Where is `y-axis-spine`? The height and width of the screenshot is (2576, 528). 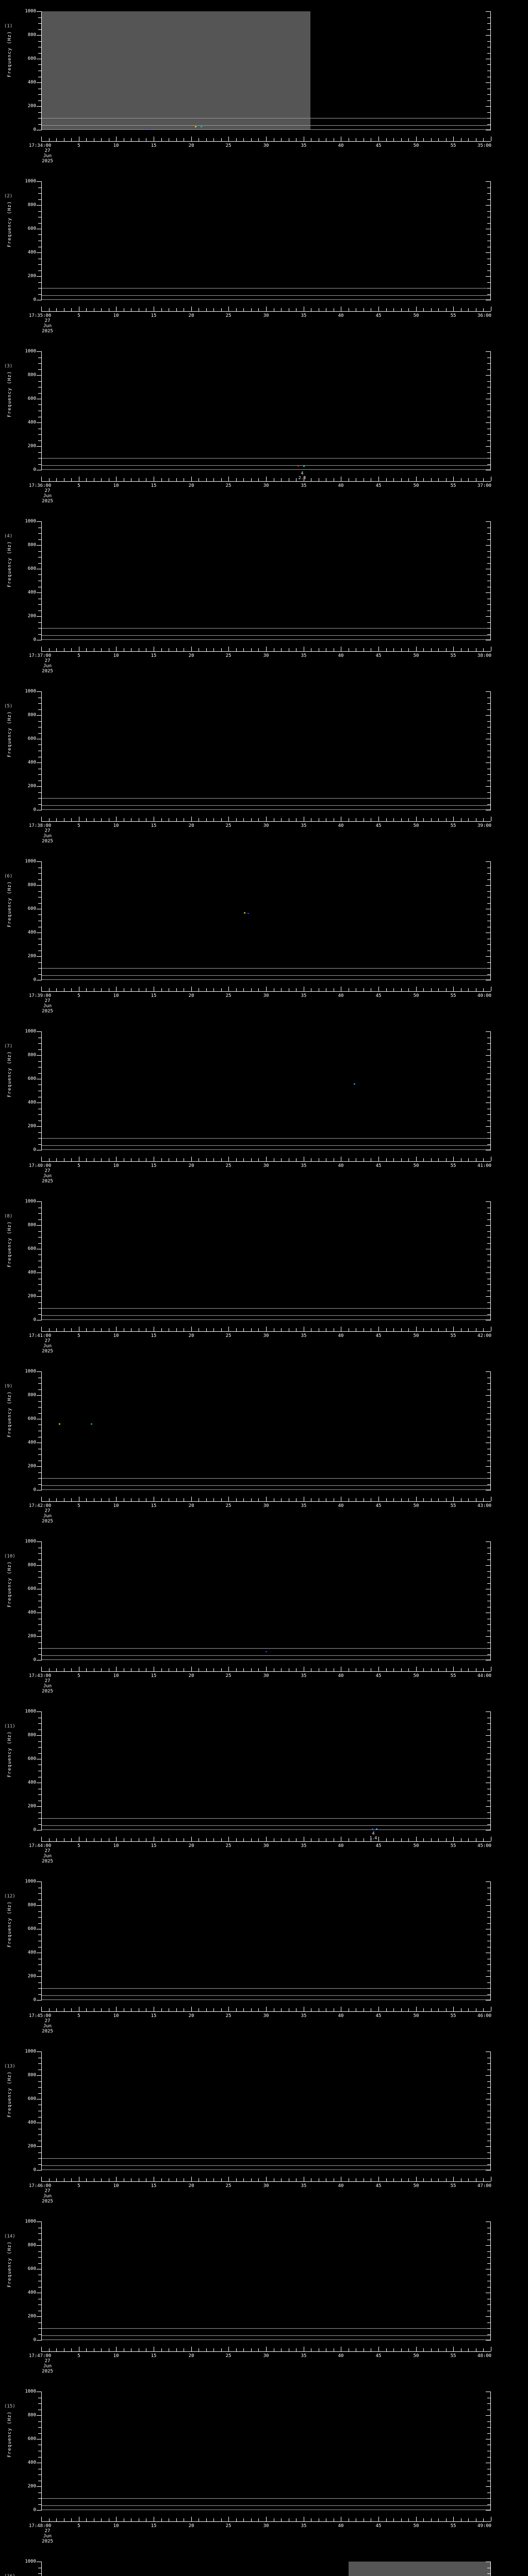 y-axis-spine is located at coordinates (41, 1771).